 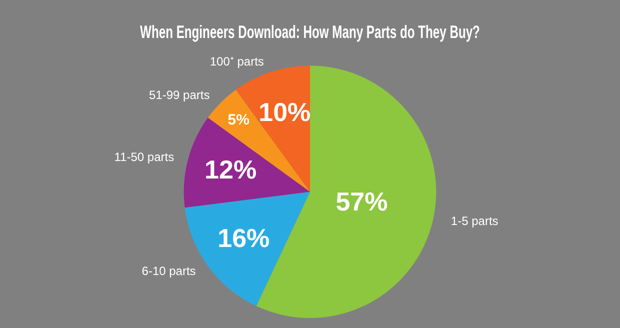 I want to click on data-label: 10%, so click(x=284, y=111).